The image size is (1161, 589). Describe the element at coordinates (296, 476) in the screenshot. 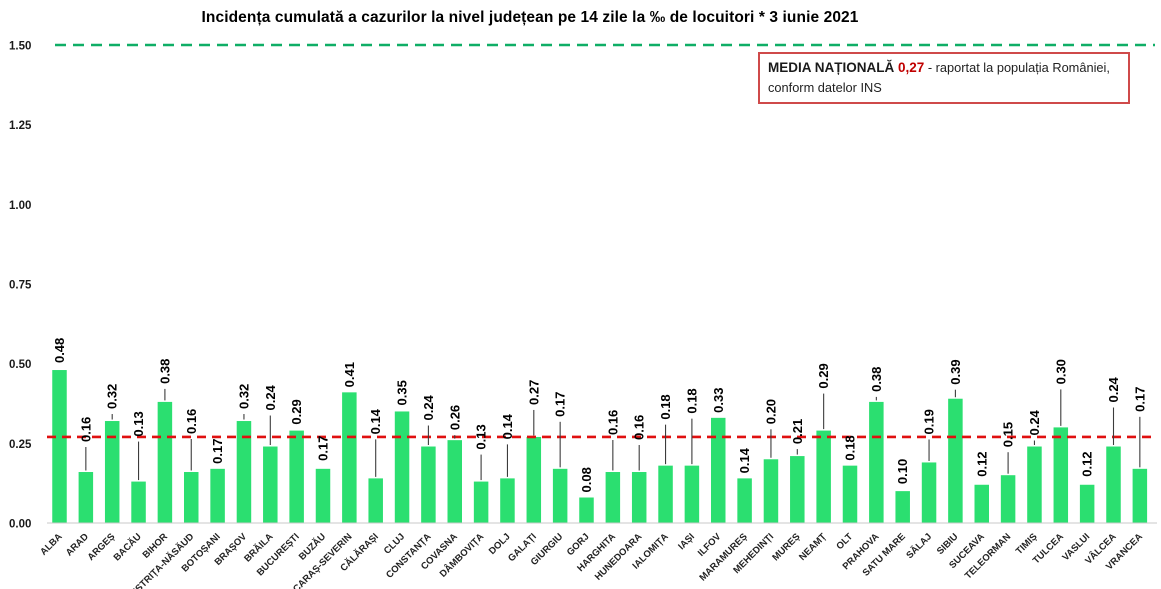

I see `bar-BUCUREȘTI` at that location.